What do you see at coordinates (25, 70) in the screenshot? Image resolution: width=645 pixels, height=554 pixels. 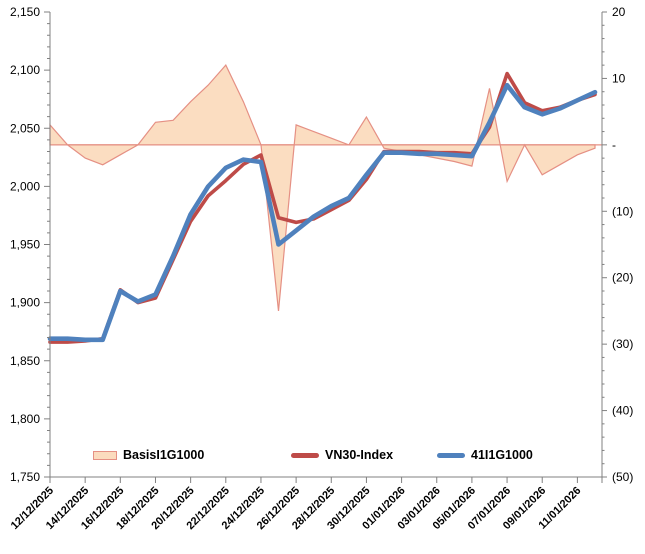 I see `svg-text: 2,100` at bounding box center [25, 70].